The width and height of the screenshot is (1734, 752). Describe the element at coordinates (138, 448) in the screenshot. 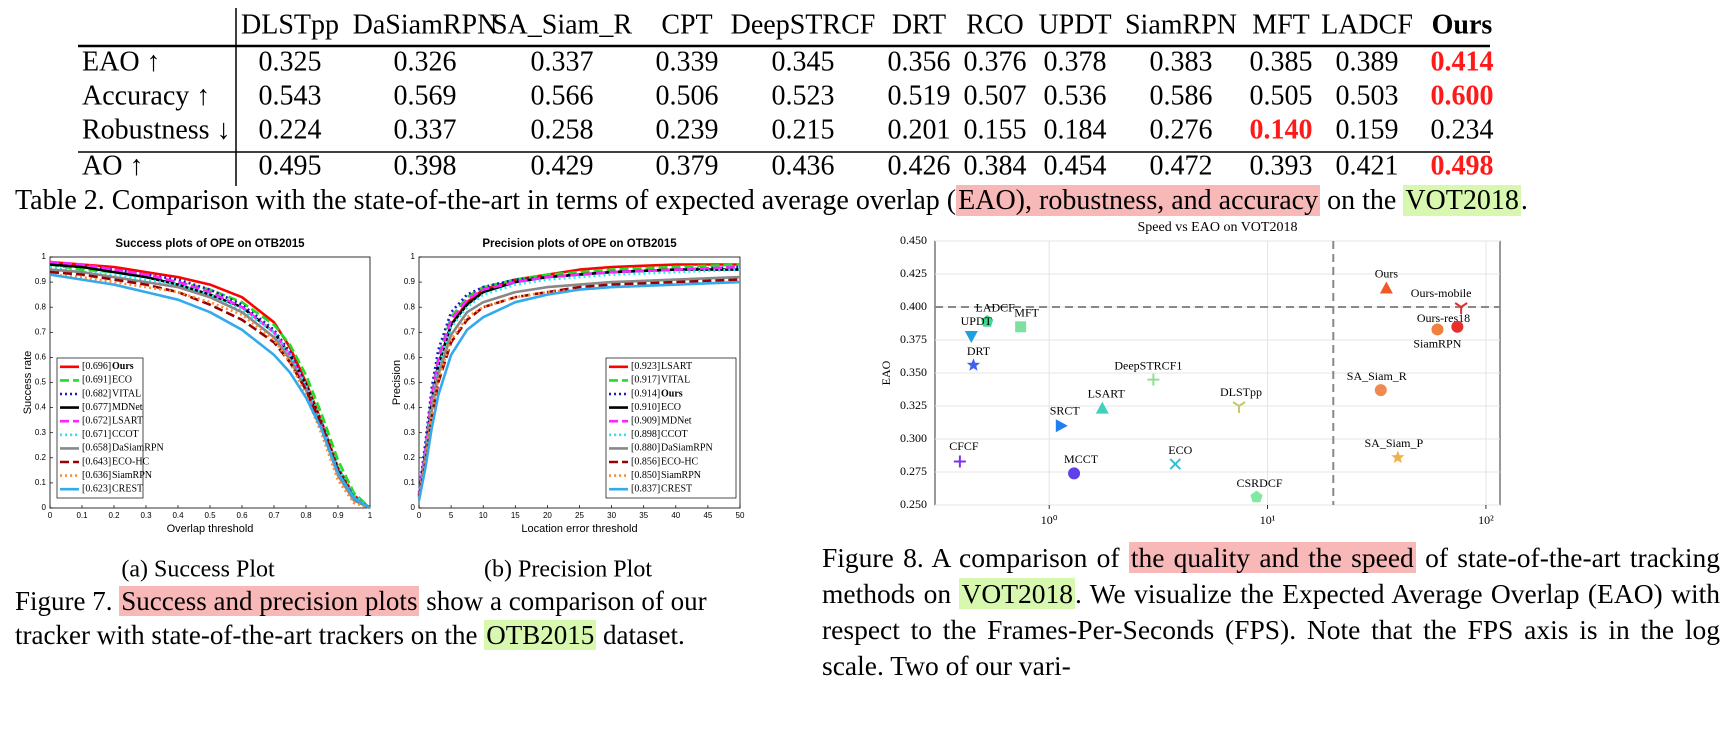

I see `legend-label: DaSiamRPN` at that location.